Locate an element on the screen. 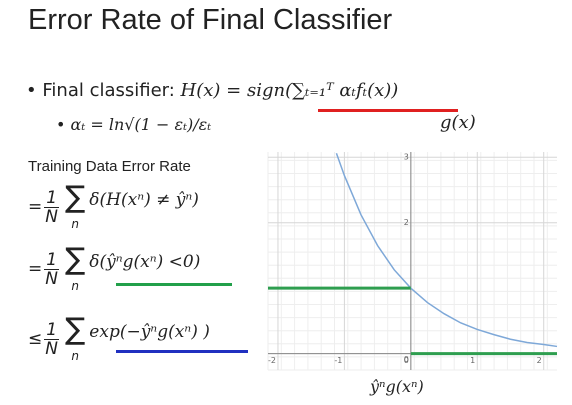 The height and width of the screenshot is (405, 572). bullet-label: Final classifier: is located at coordinates (108, 90).